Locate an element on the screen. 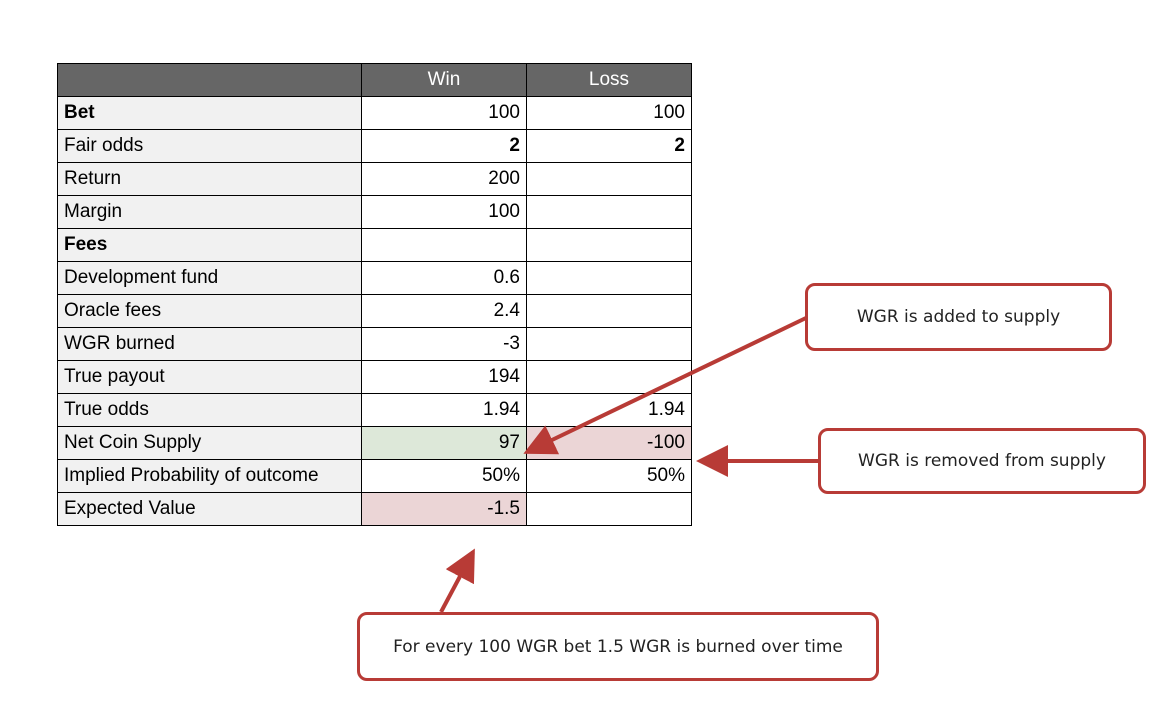  win-value: 50% is located at coordinates (444, 476).